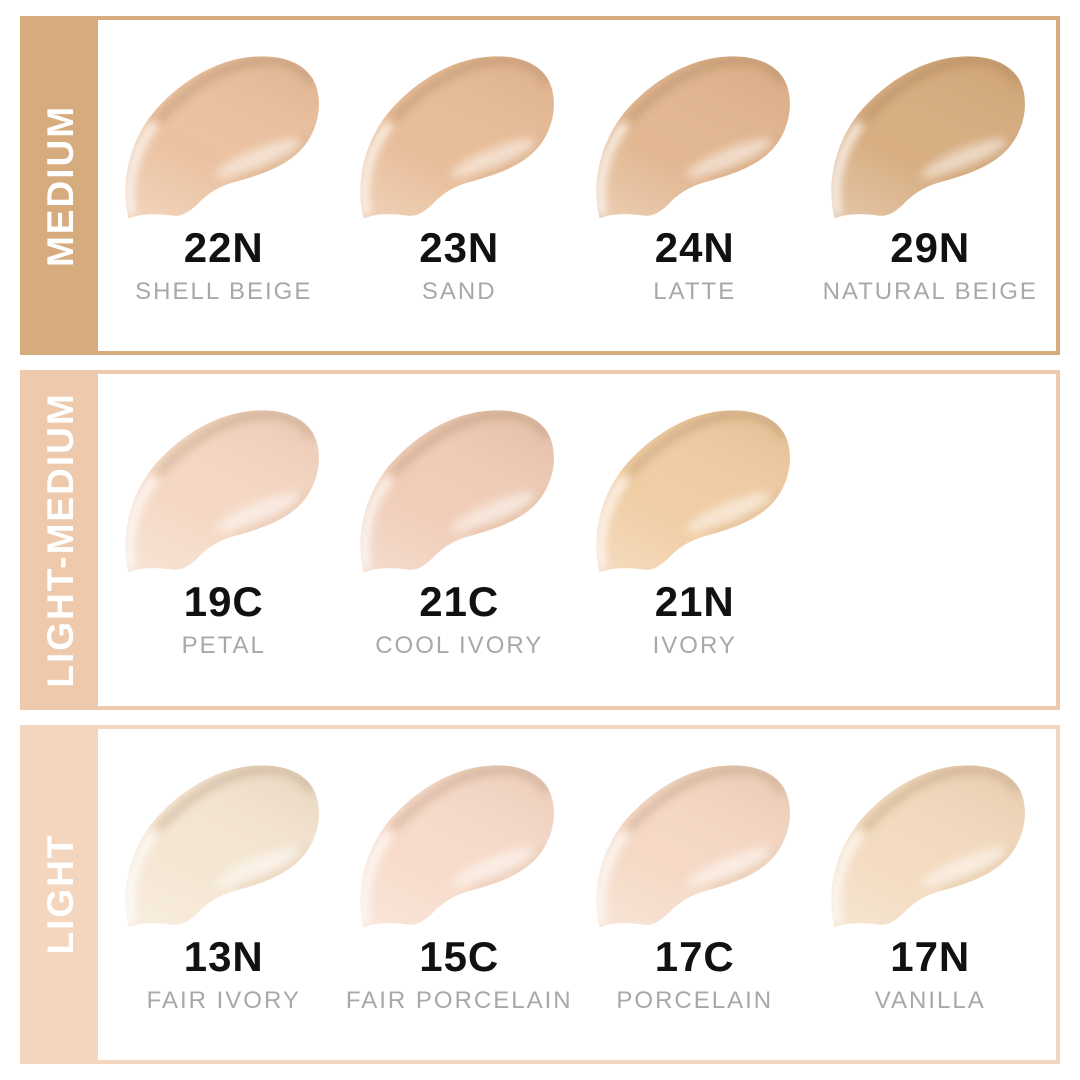 The image size is (1080, 1080). I want to click on section-label: LIGHT, so click(60, 894).